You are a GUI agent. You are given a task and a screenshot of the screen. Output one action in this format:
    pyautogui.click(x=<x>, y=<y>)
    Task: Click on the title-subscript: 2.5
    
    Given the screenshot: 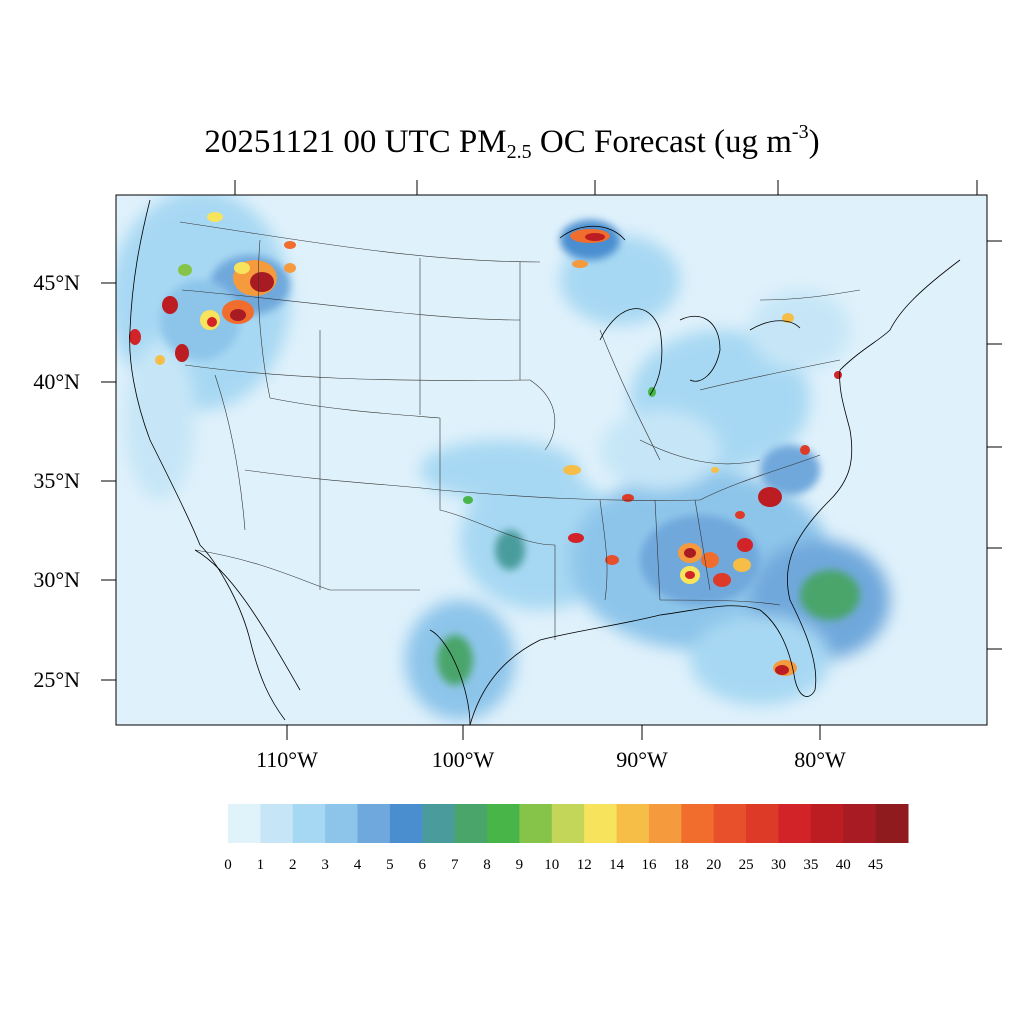 What is the action you would take?
    pyautogui.click(x=519, y=152)
    